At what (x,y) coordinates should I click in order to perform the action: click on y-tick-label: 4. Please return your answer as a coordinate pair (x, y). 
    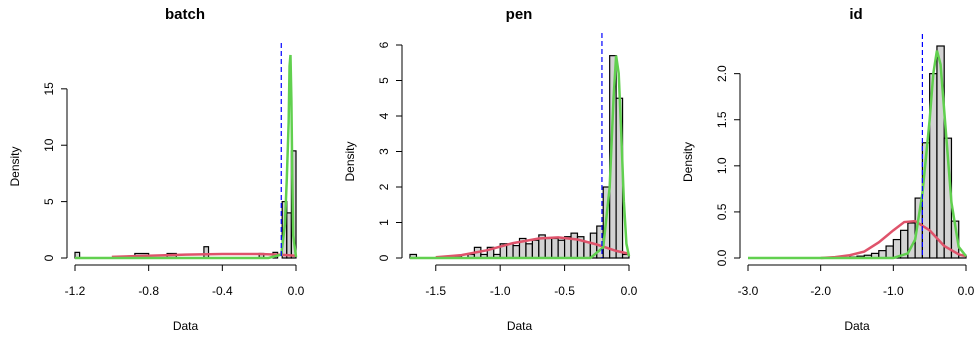
    Looking at the image, I should click on (384, 115).